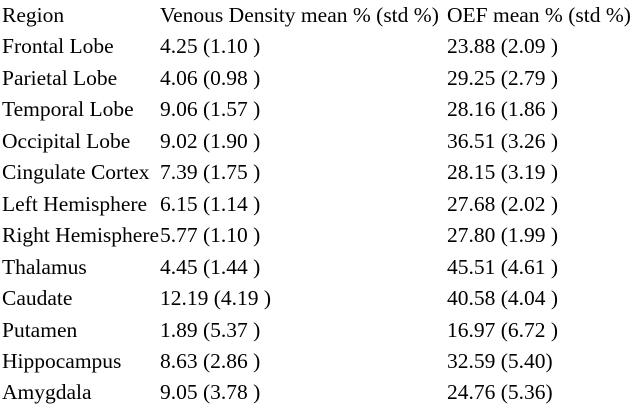 The image size is (641, 409). Describe the element at coordinates (47, 392) in the screenshot. I see `region-cell: Amygdala` at that location.